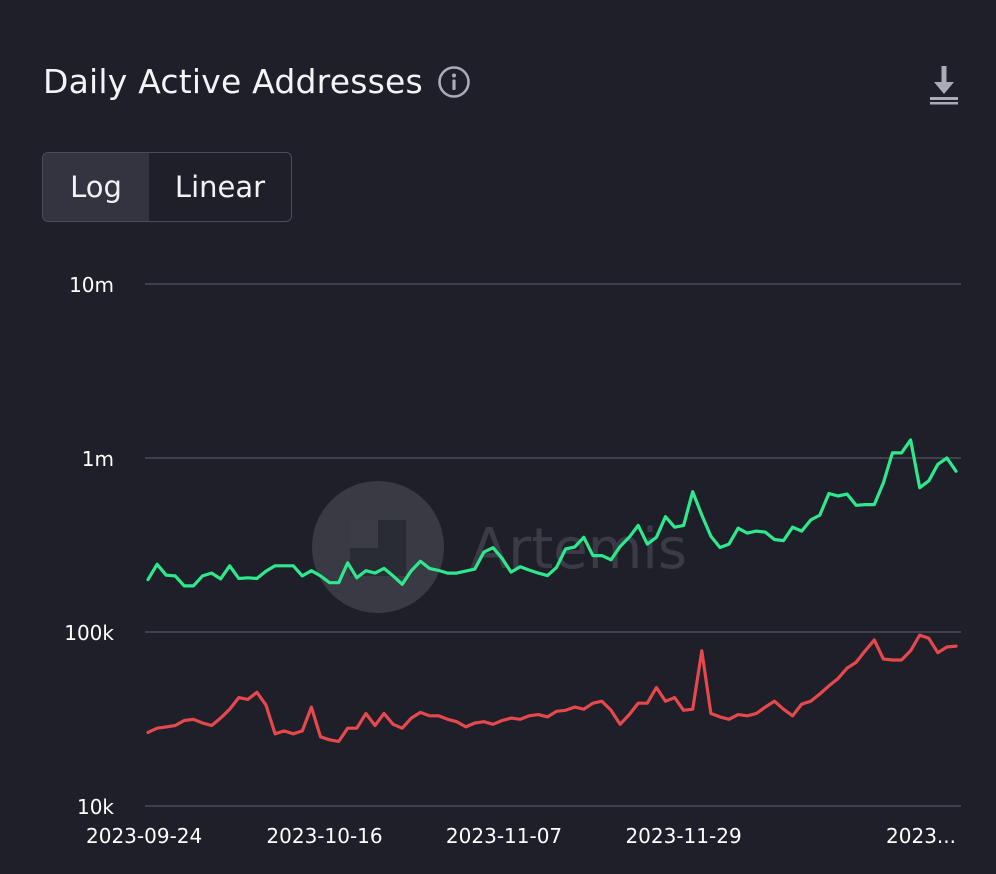  Describe the element at coordinates (96, 187) in the screenshot. I see `log-scale-button: Log` at that location.